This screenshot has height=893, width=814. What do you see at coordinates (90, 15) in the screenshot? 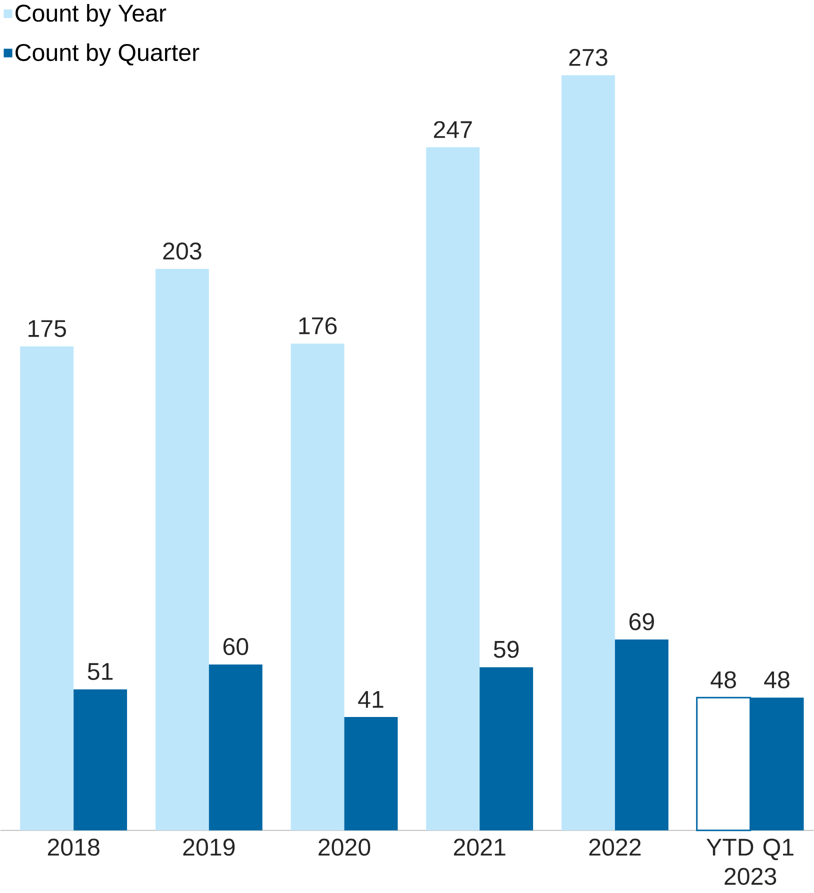
I see `legend-label: Count by Year` at bounding box center [90, 15].